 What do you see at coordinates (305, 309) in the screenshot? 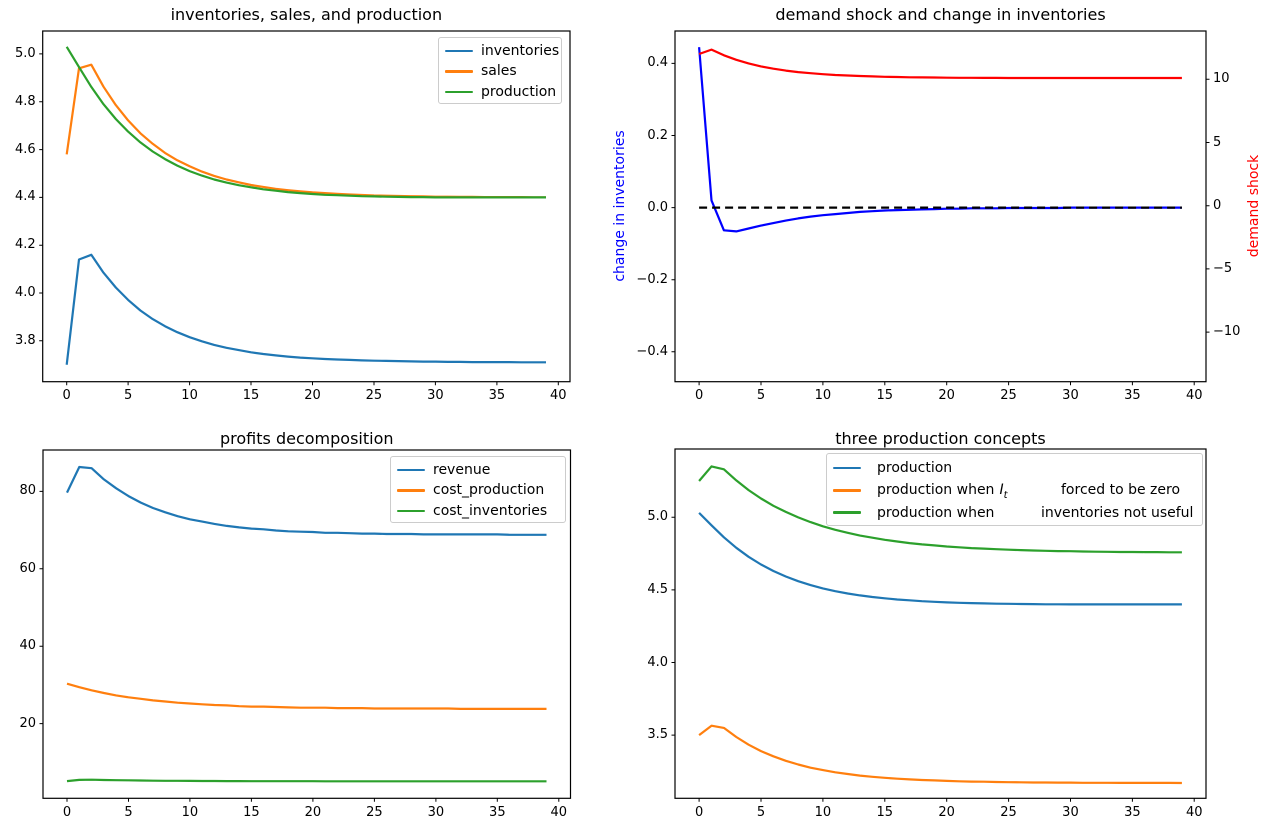
I see `series-inventories` at bounding box center [305, 309].